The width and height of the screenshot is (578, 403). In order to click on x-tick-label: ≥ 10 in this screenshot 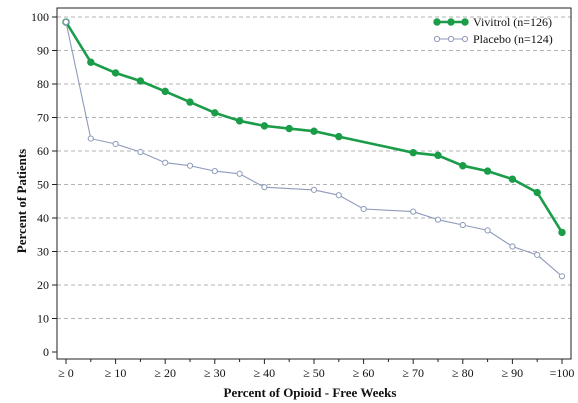, I will do `click(116, 373)`.